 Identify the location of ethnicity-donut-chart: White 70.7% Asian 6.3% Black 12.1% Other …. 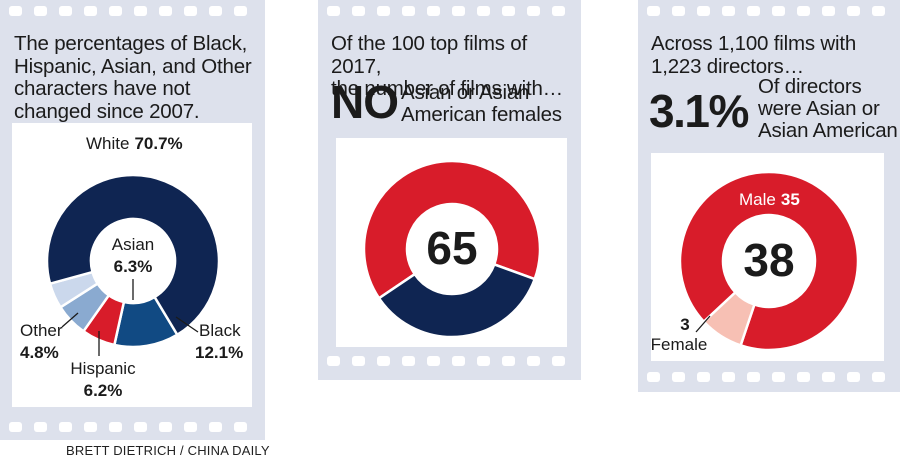
(131, 267).